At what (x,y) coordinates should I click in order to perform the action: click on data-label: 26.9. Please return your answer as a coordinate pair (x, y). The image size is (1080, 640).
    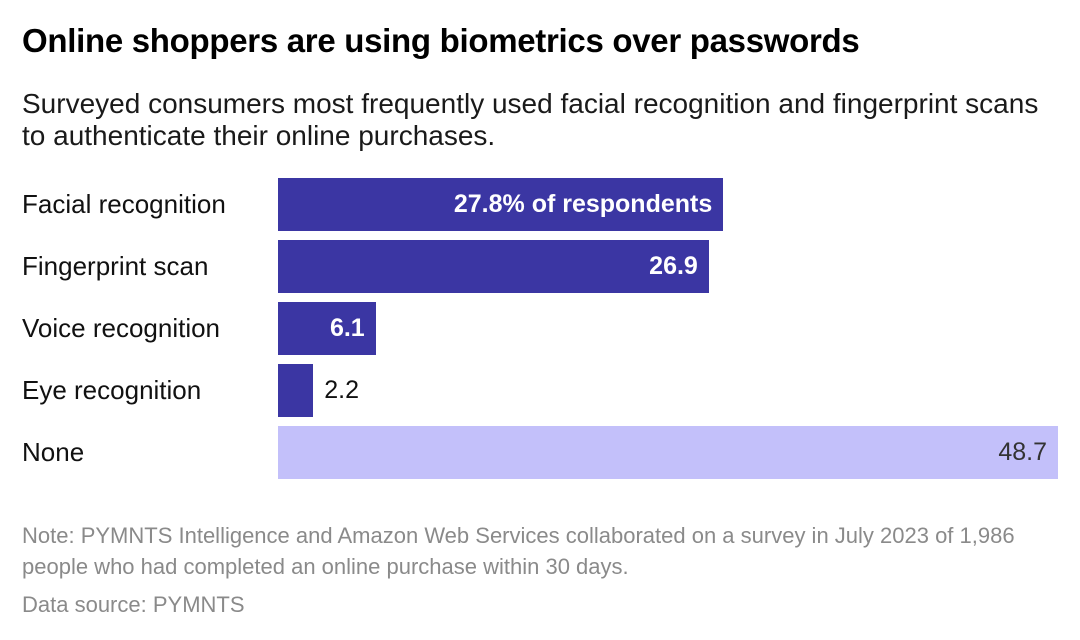
    Looking at the image, I should click on (673, 266).